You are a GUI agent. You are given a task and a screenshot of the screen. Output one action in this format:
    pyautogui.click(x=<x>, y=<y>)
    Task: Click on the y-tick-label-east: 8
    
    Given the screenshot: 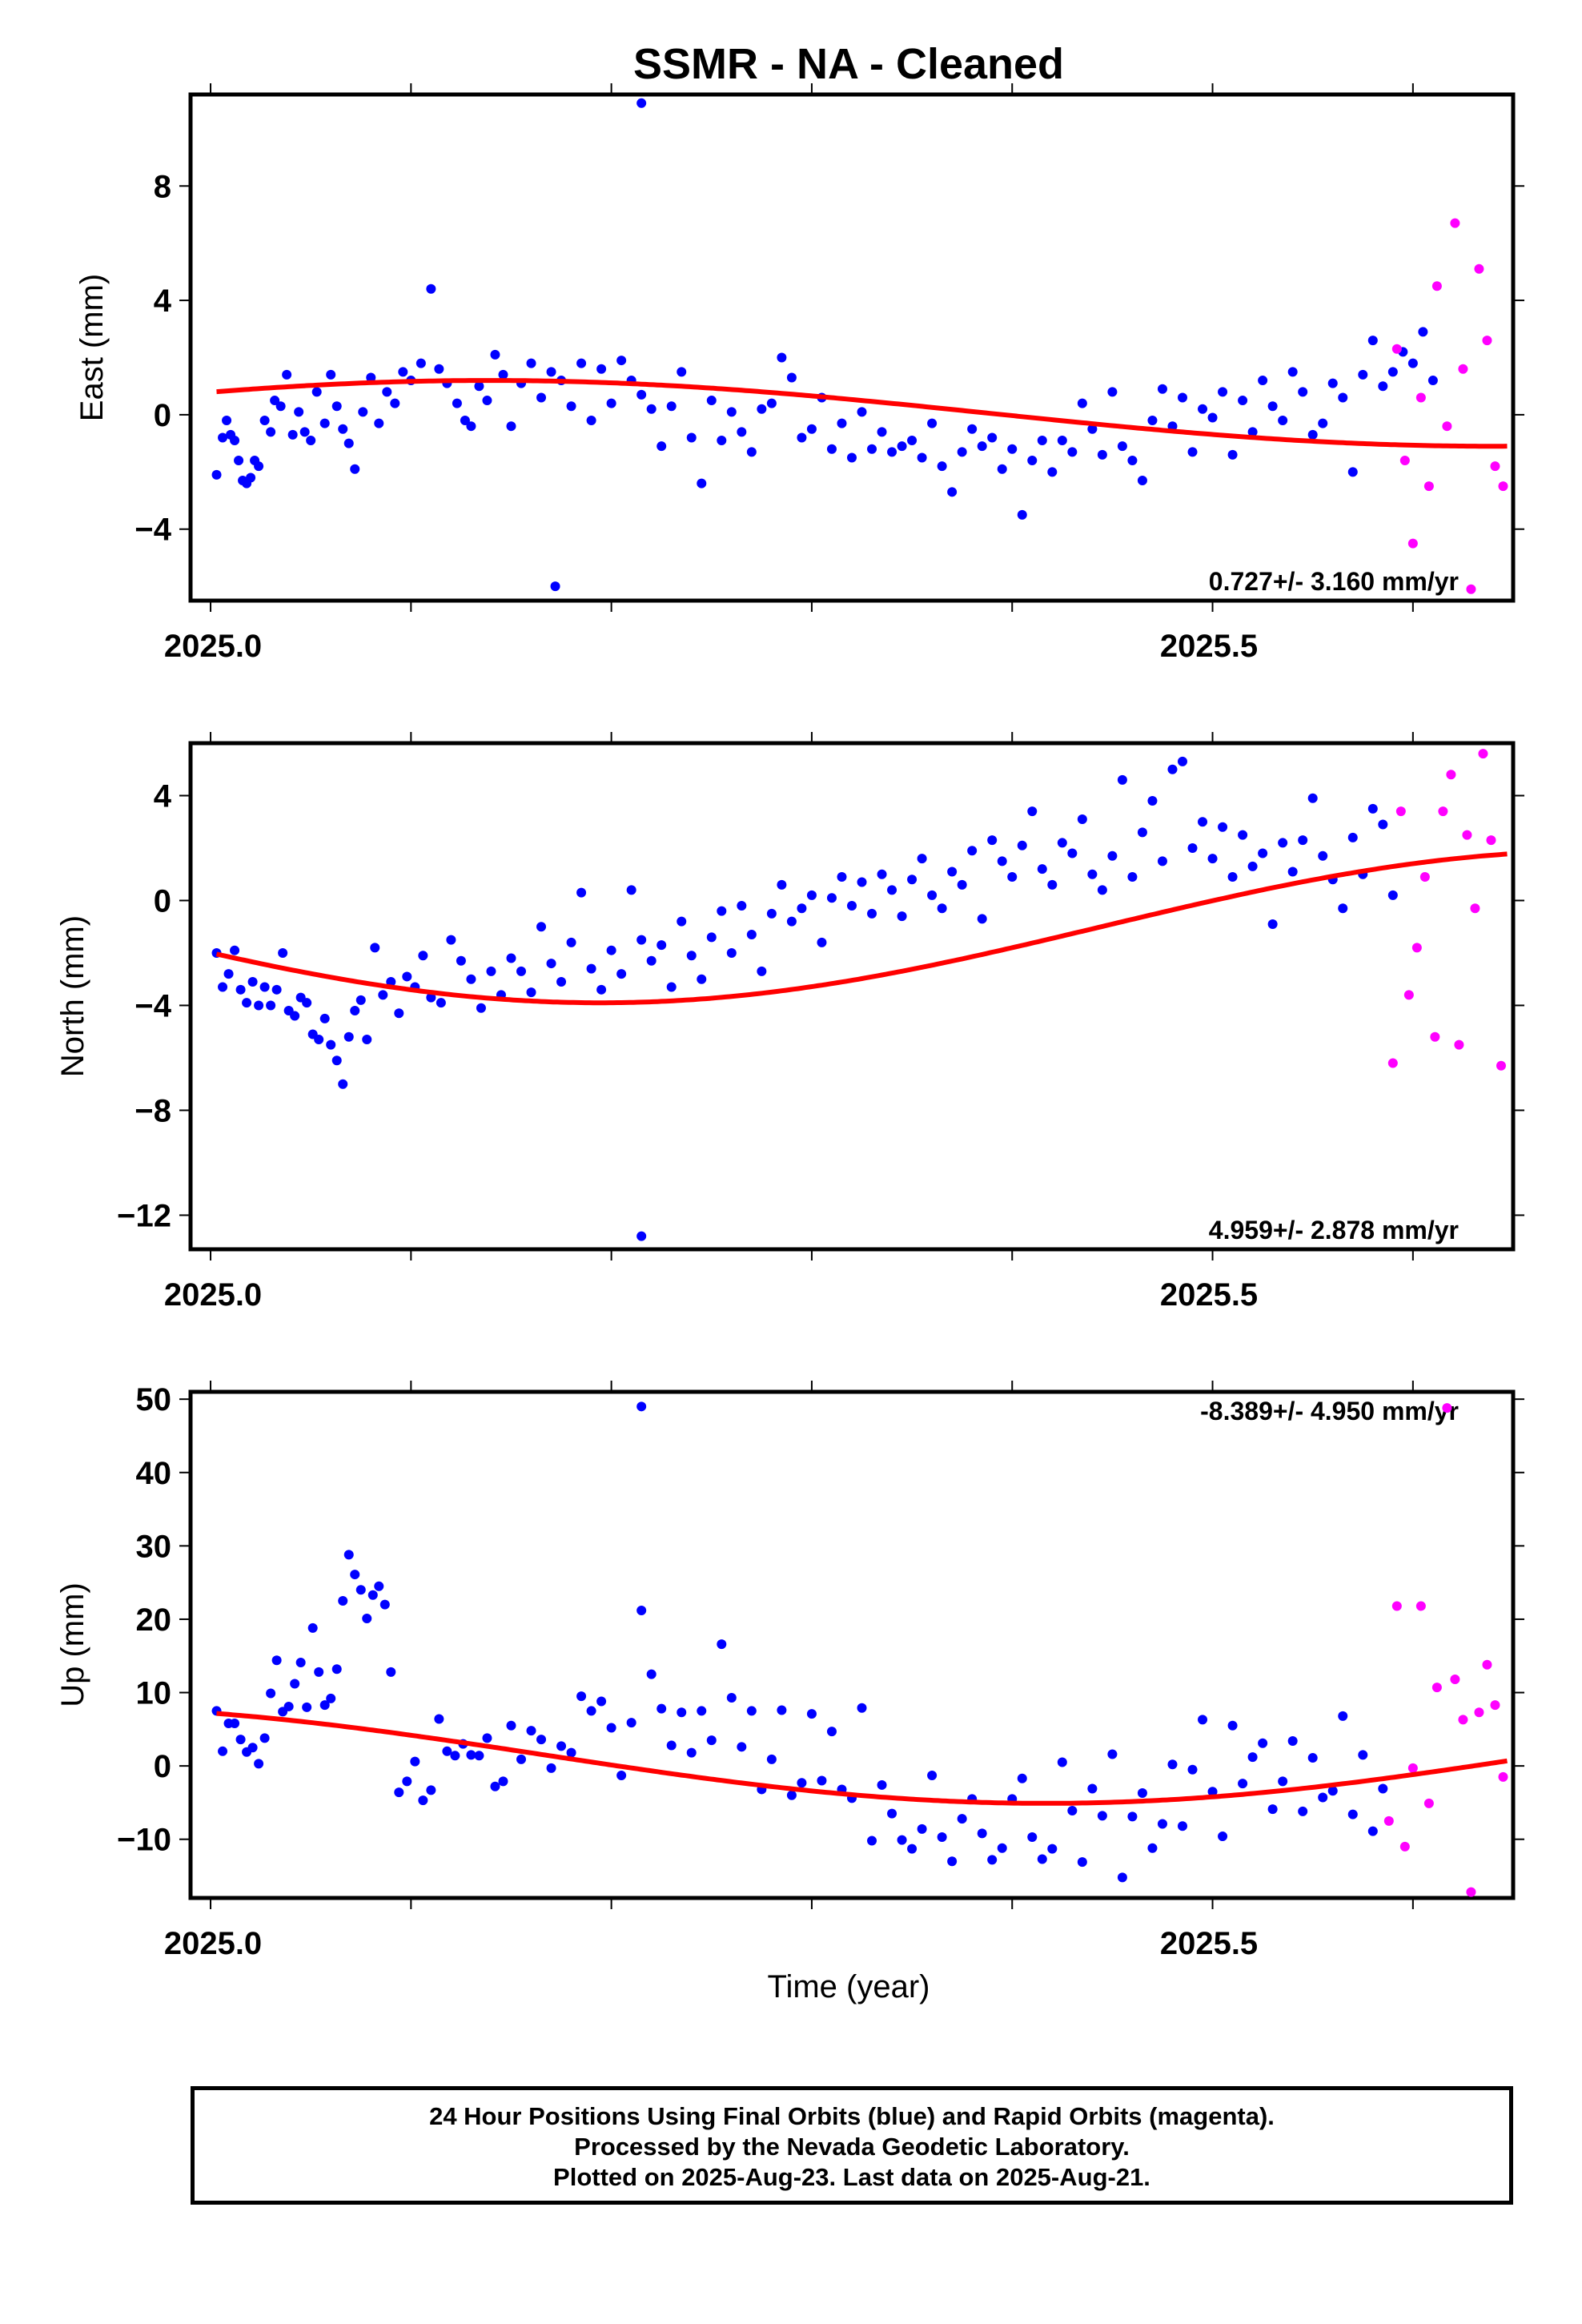 What is the action you would take?
    pyautogui.click(x=162, y=186)
    